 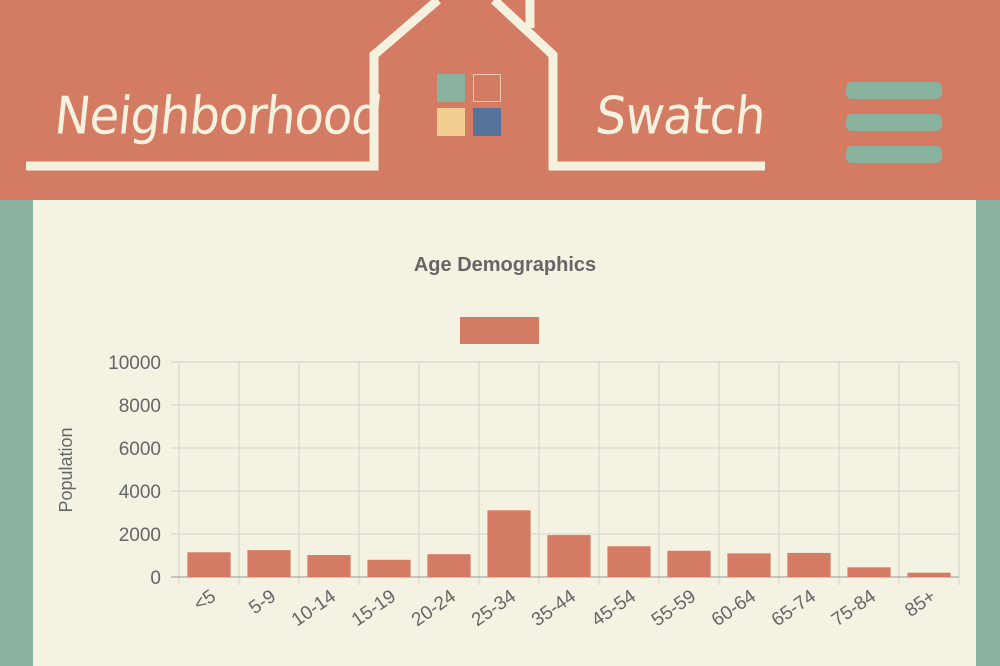 What do you see at coordinates (66, 469) in the screenshot?
I see `y-axis-label: Population` at bounding box center [66, 469].